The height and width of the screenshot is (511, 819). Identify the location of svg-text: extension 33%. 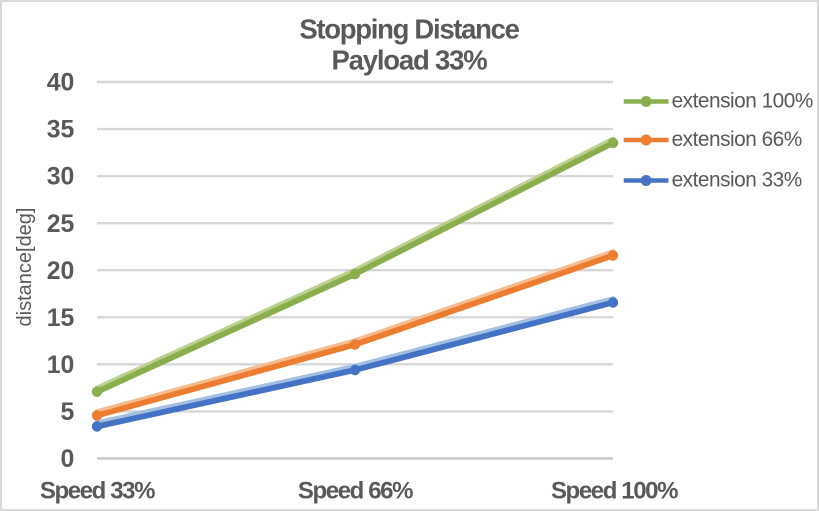
(737, 180).